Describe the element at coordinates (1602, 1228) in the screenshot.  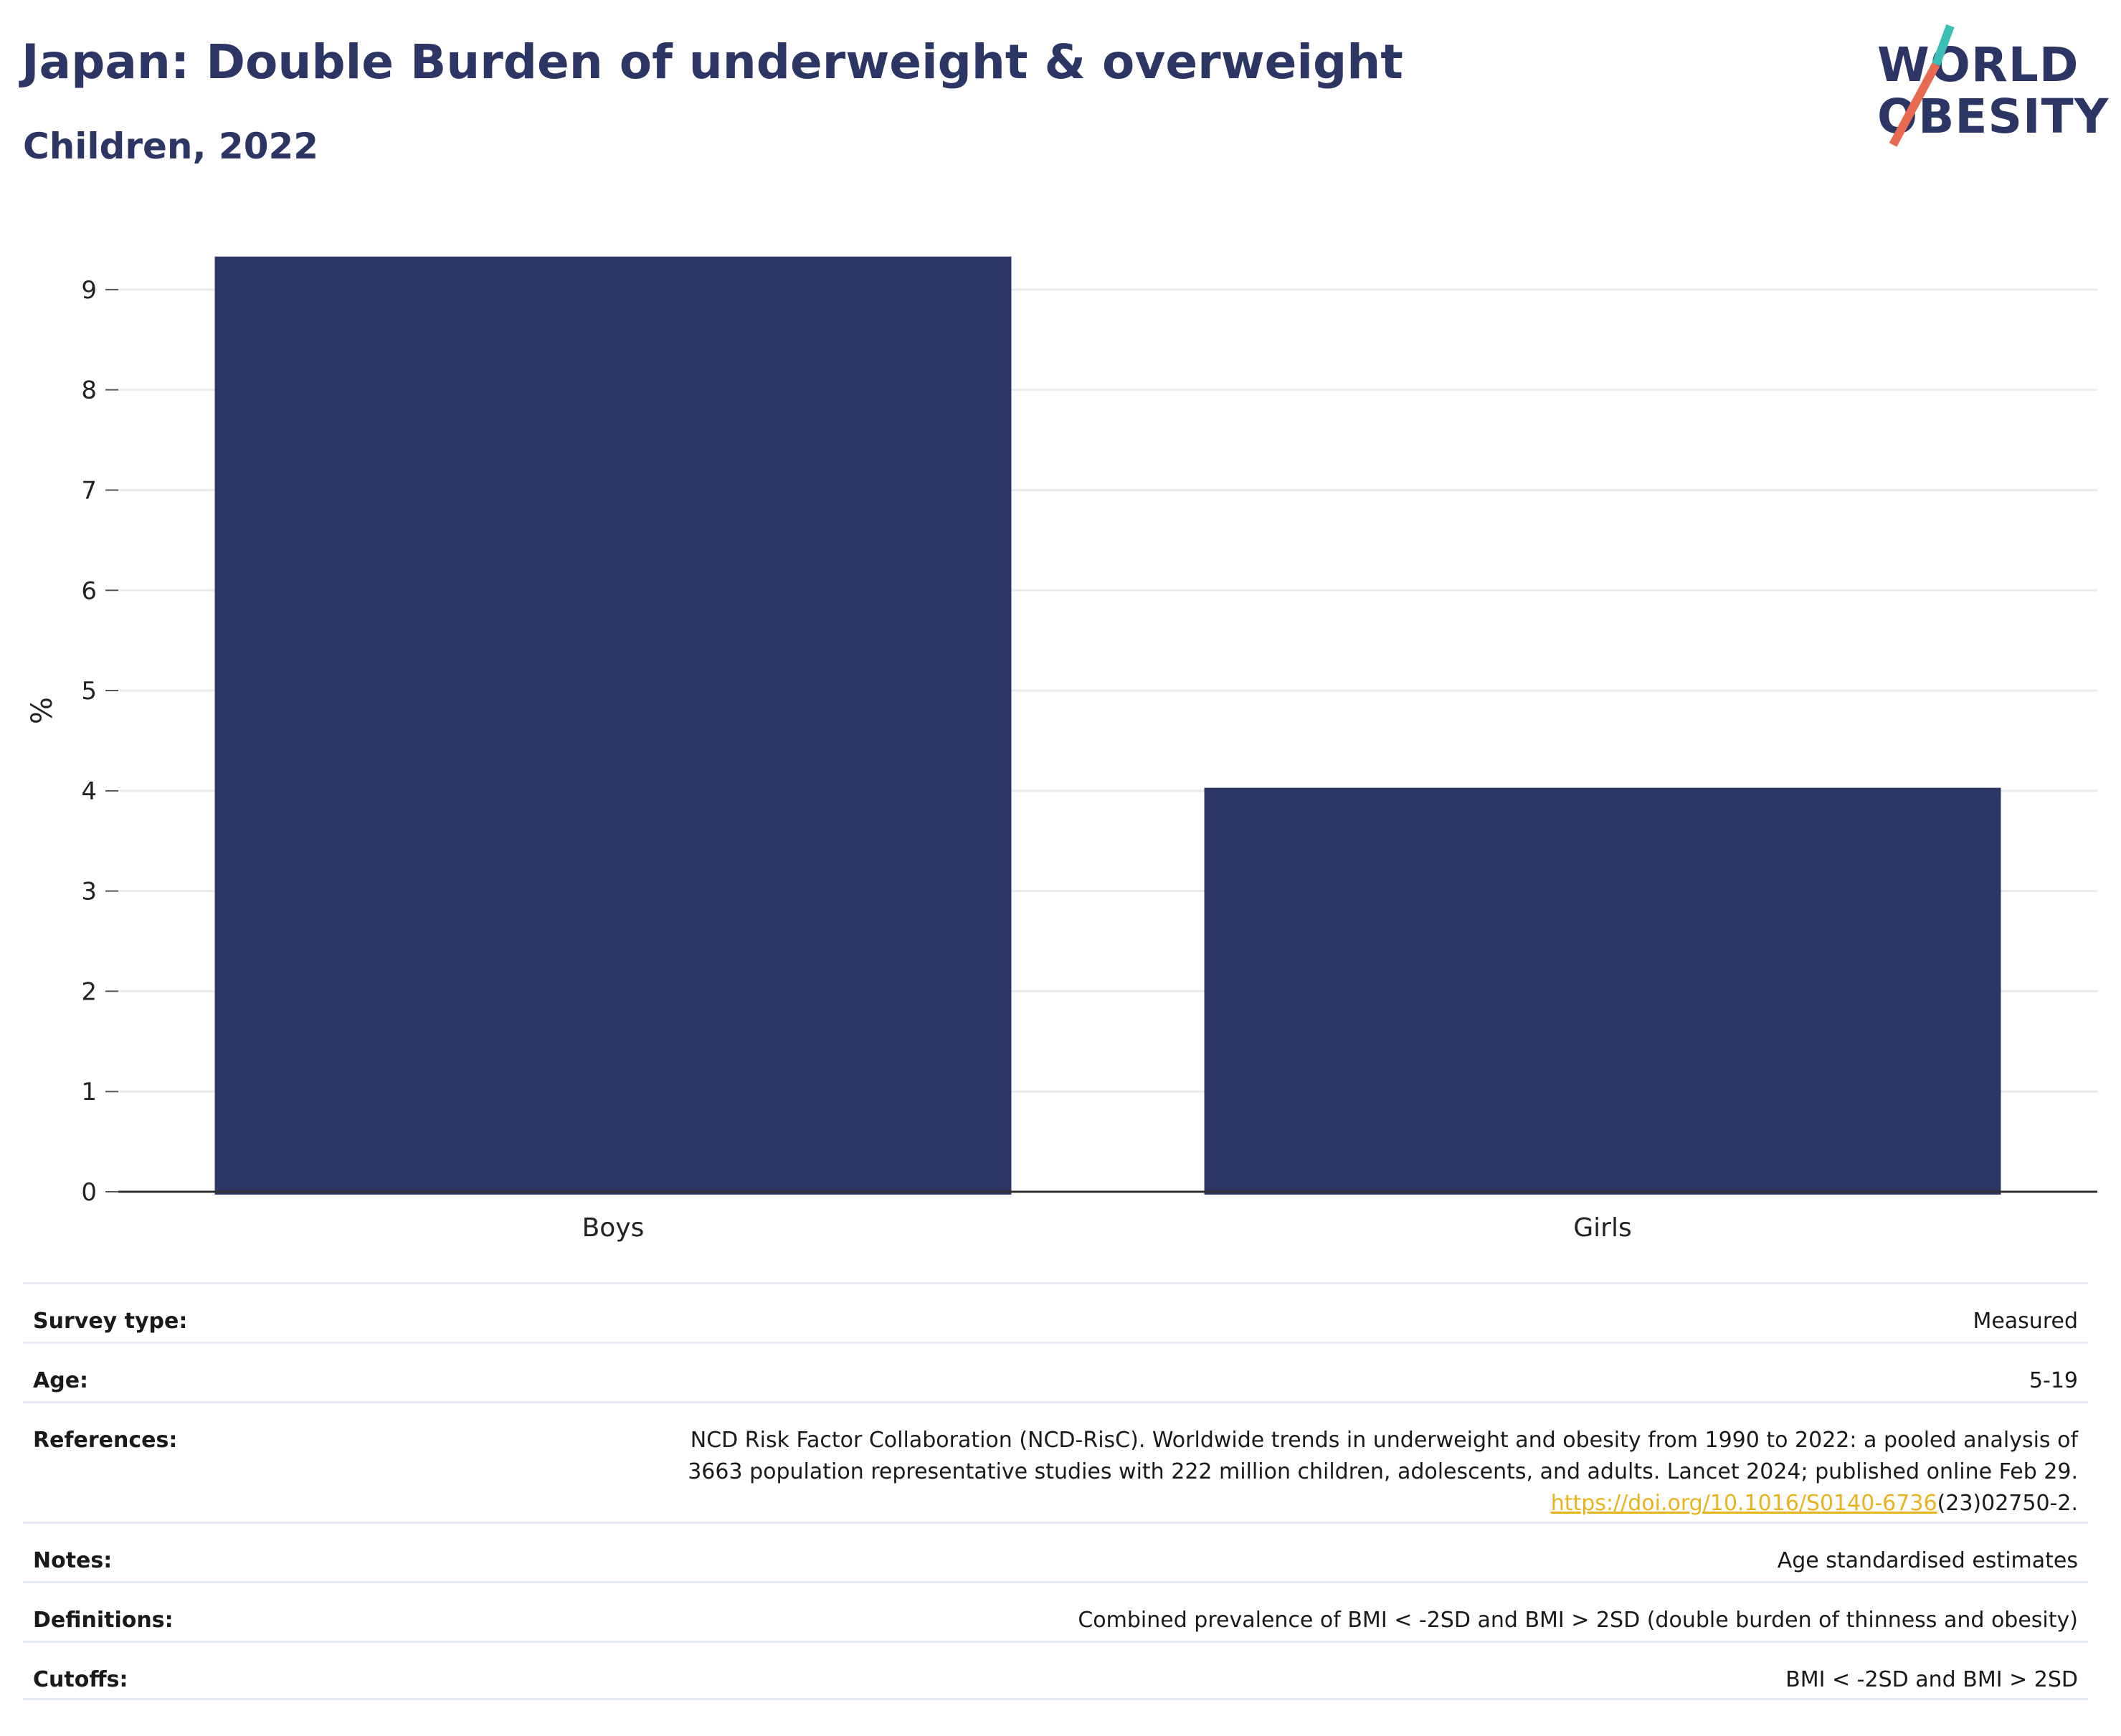
I see `x-tick-label-girls: Girls` at that location.